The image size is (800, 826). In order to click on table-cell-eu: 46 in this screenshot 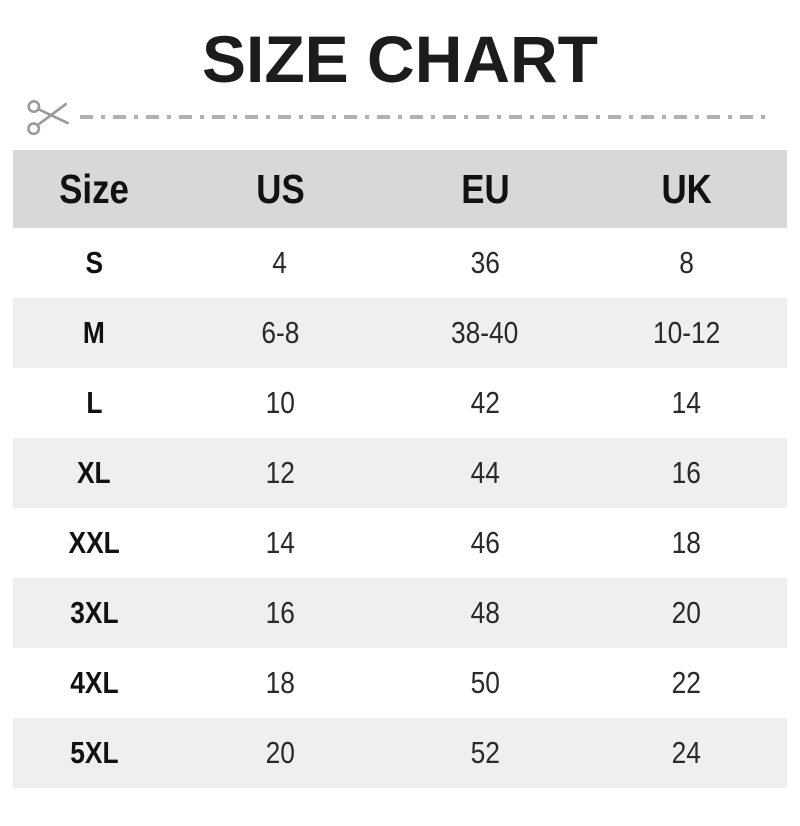, I will do `click(485, 542)`.